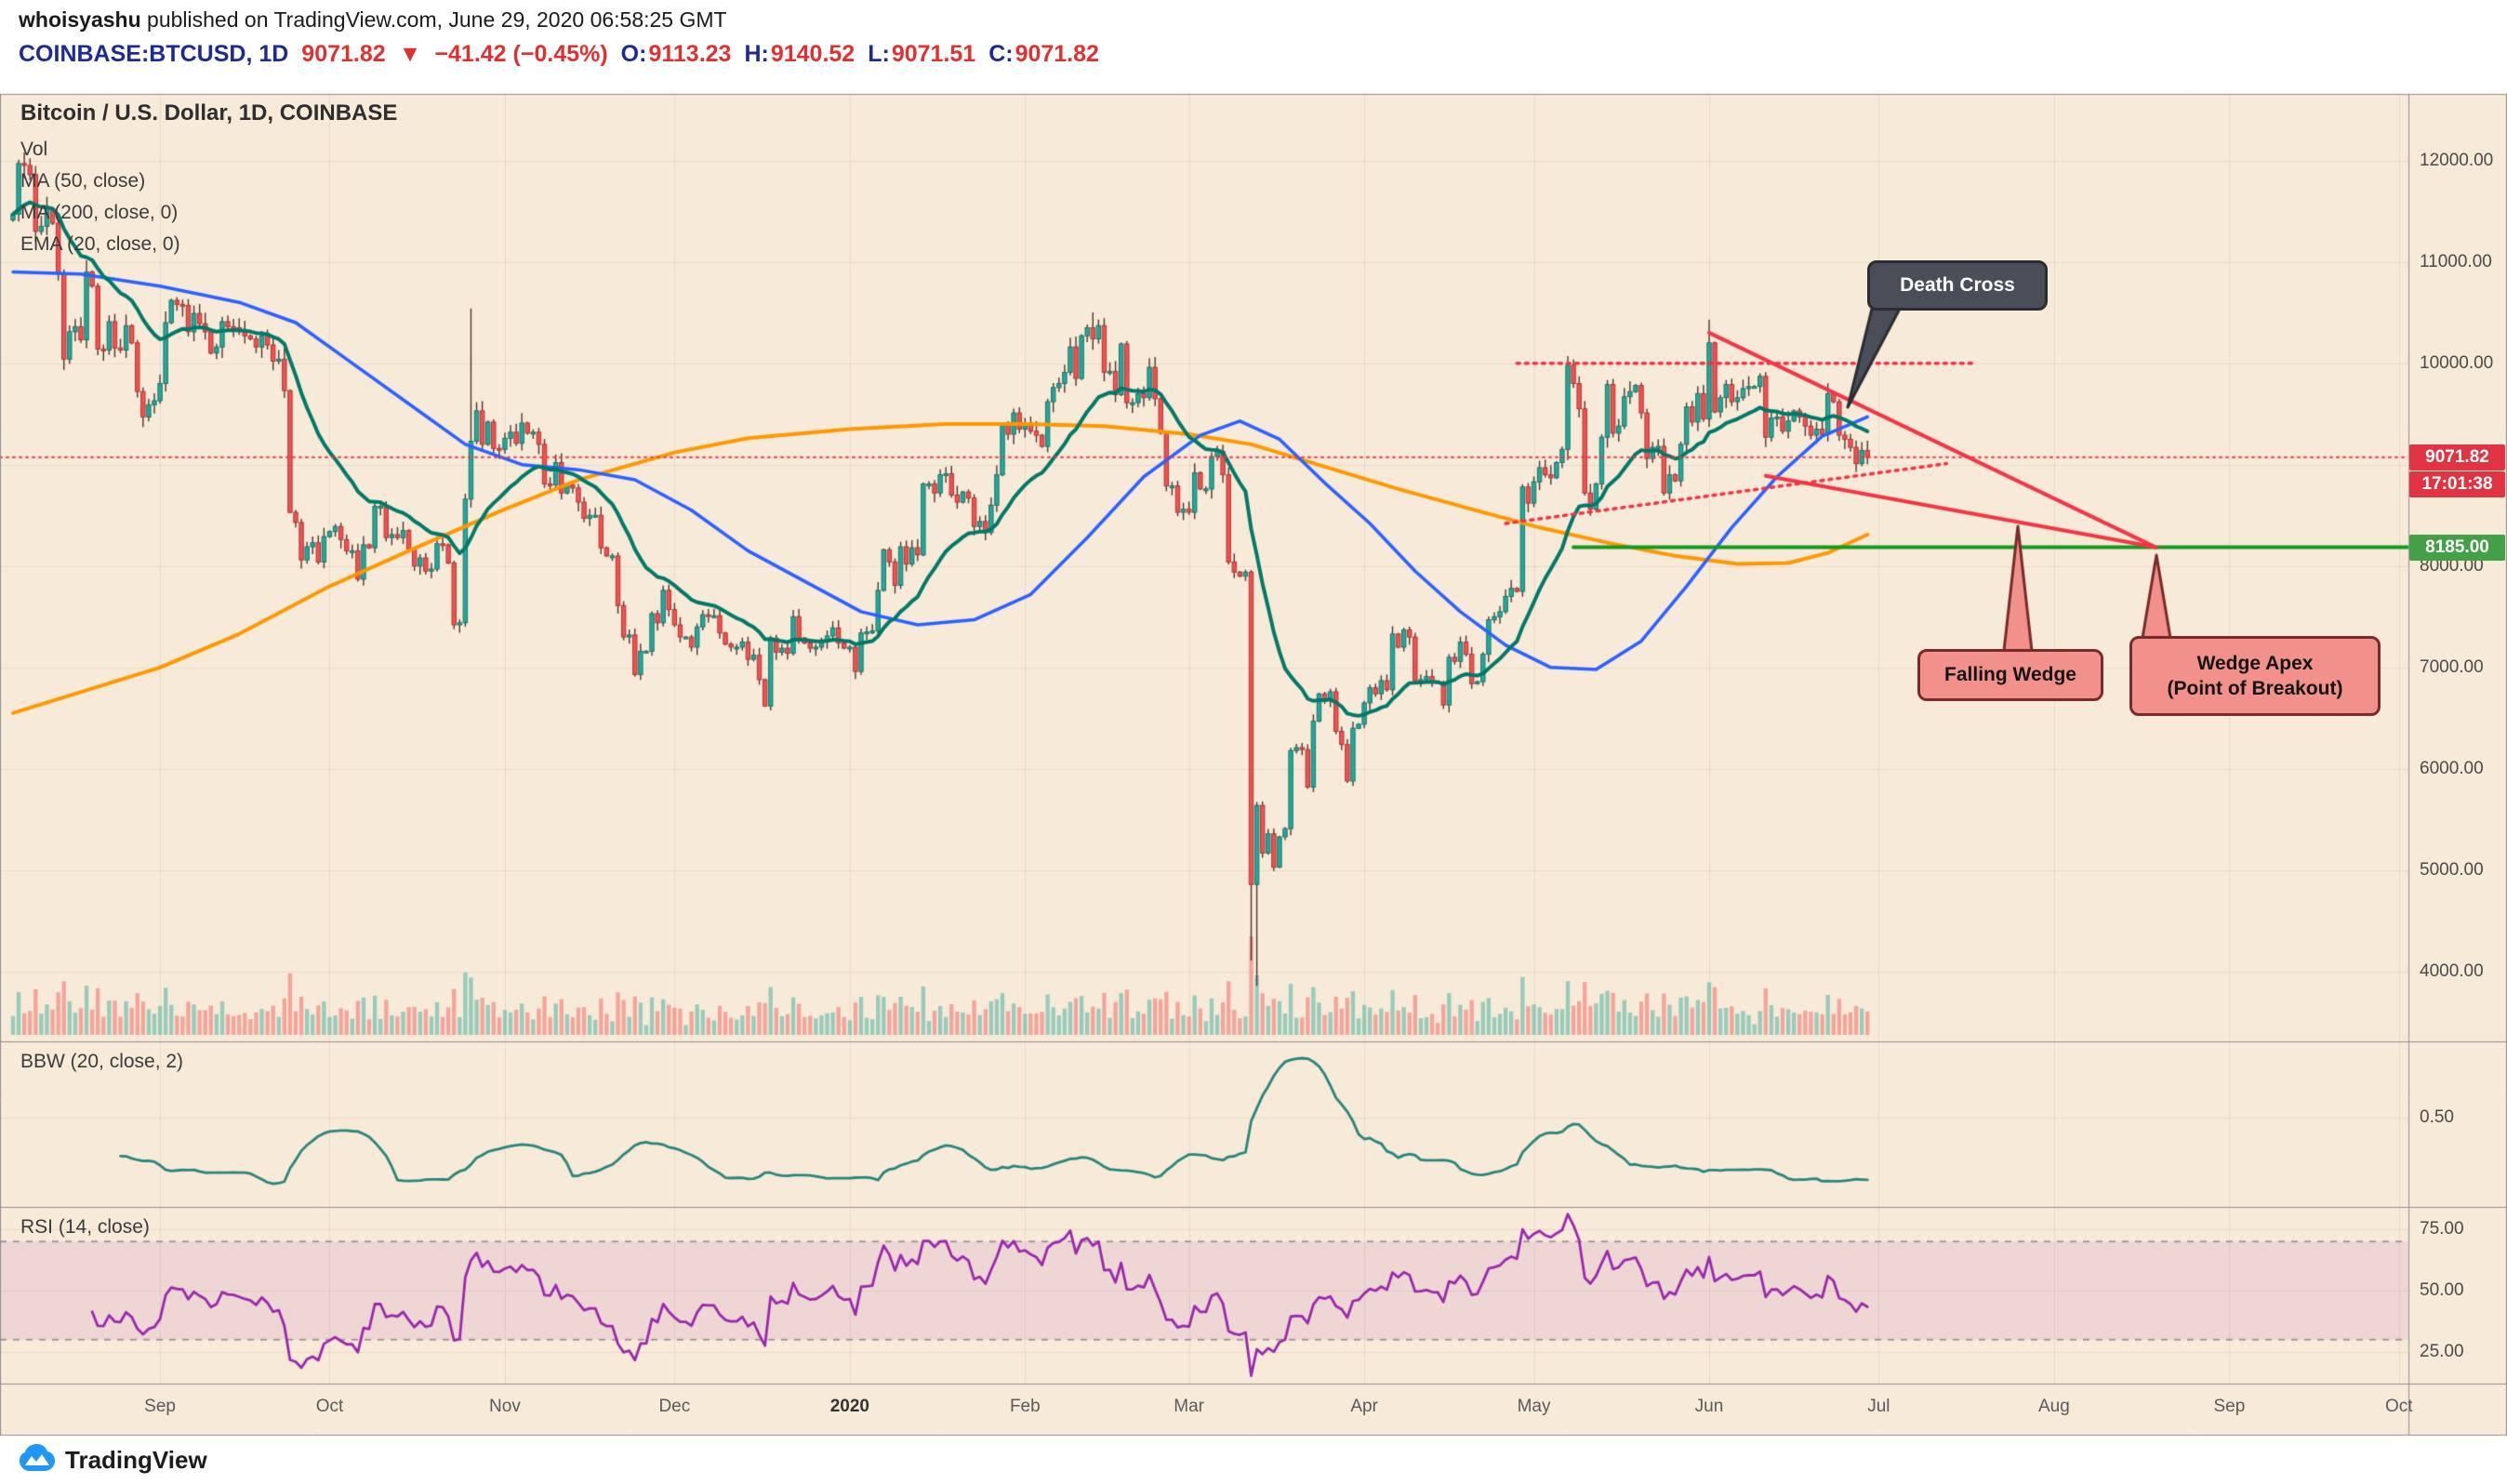 This screenshot has width=2507, height=1484. Describe the element at coordinates (2452, 971) in the screenshot. I see `price-tick-4000.00: 4000.00` at that location.